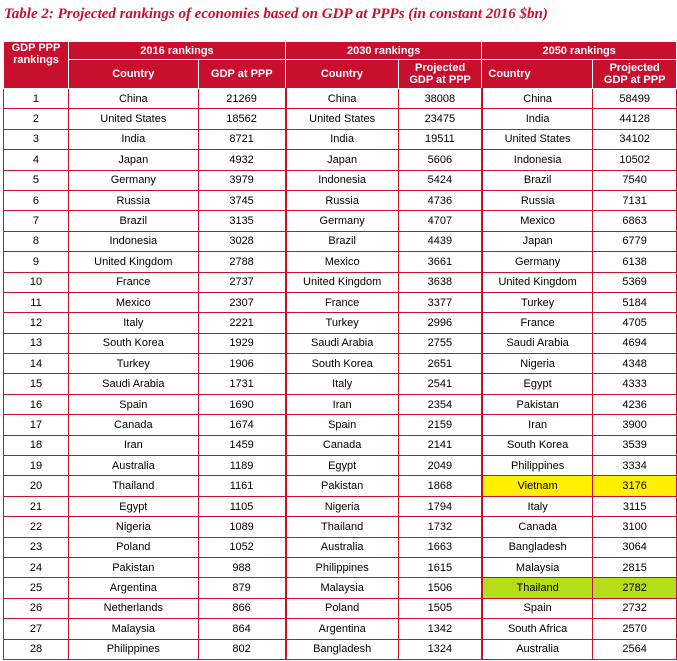  What do you see at coordinates (537, 608) in the screenshot?
I see `country-2050-cell: Spain` at bounding box center [537, 608].